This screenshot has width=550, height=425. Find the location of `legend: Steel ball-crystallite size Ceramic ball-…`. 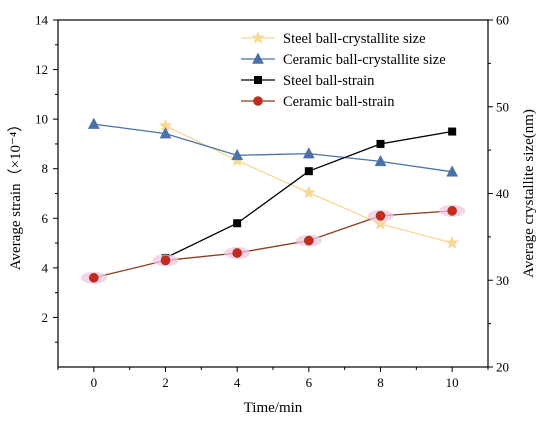

legend: Steel ball-crystallite size Ceramic ball-… is located at coordinates (343, 70).